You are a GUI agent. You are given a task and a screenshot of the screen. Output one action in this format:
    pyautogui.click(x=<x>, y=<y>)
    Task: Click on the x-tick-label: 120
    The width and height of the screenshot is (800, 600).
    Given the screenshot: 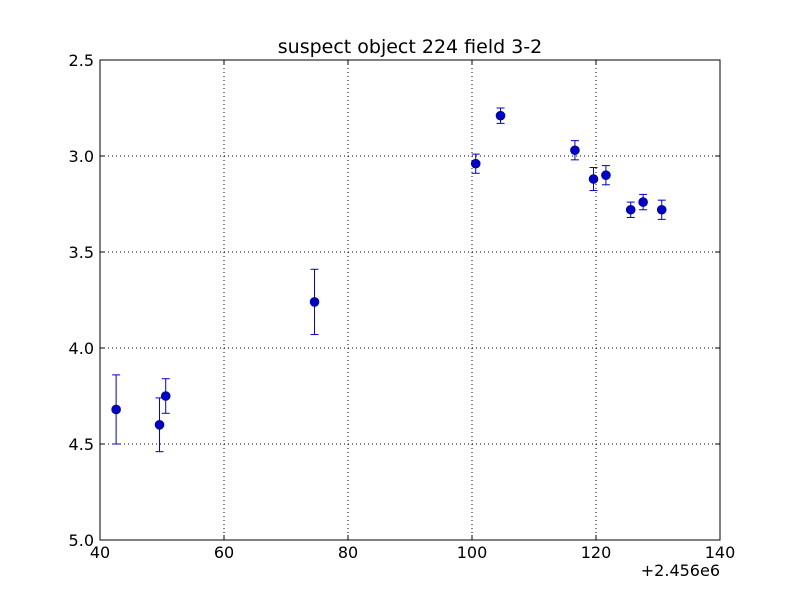 What is the action you would take?
    pyautogui.click(x=596, y=552)
    